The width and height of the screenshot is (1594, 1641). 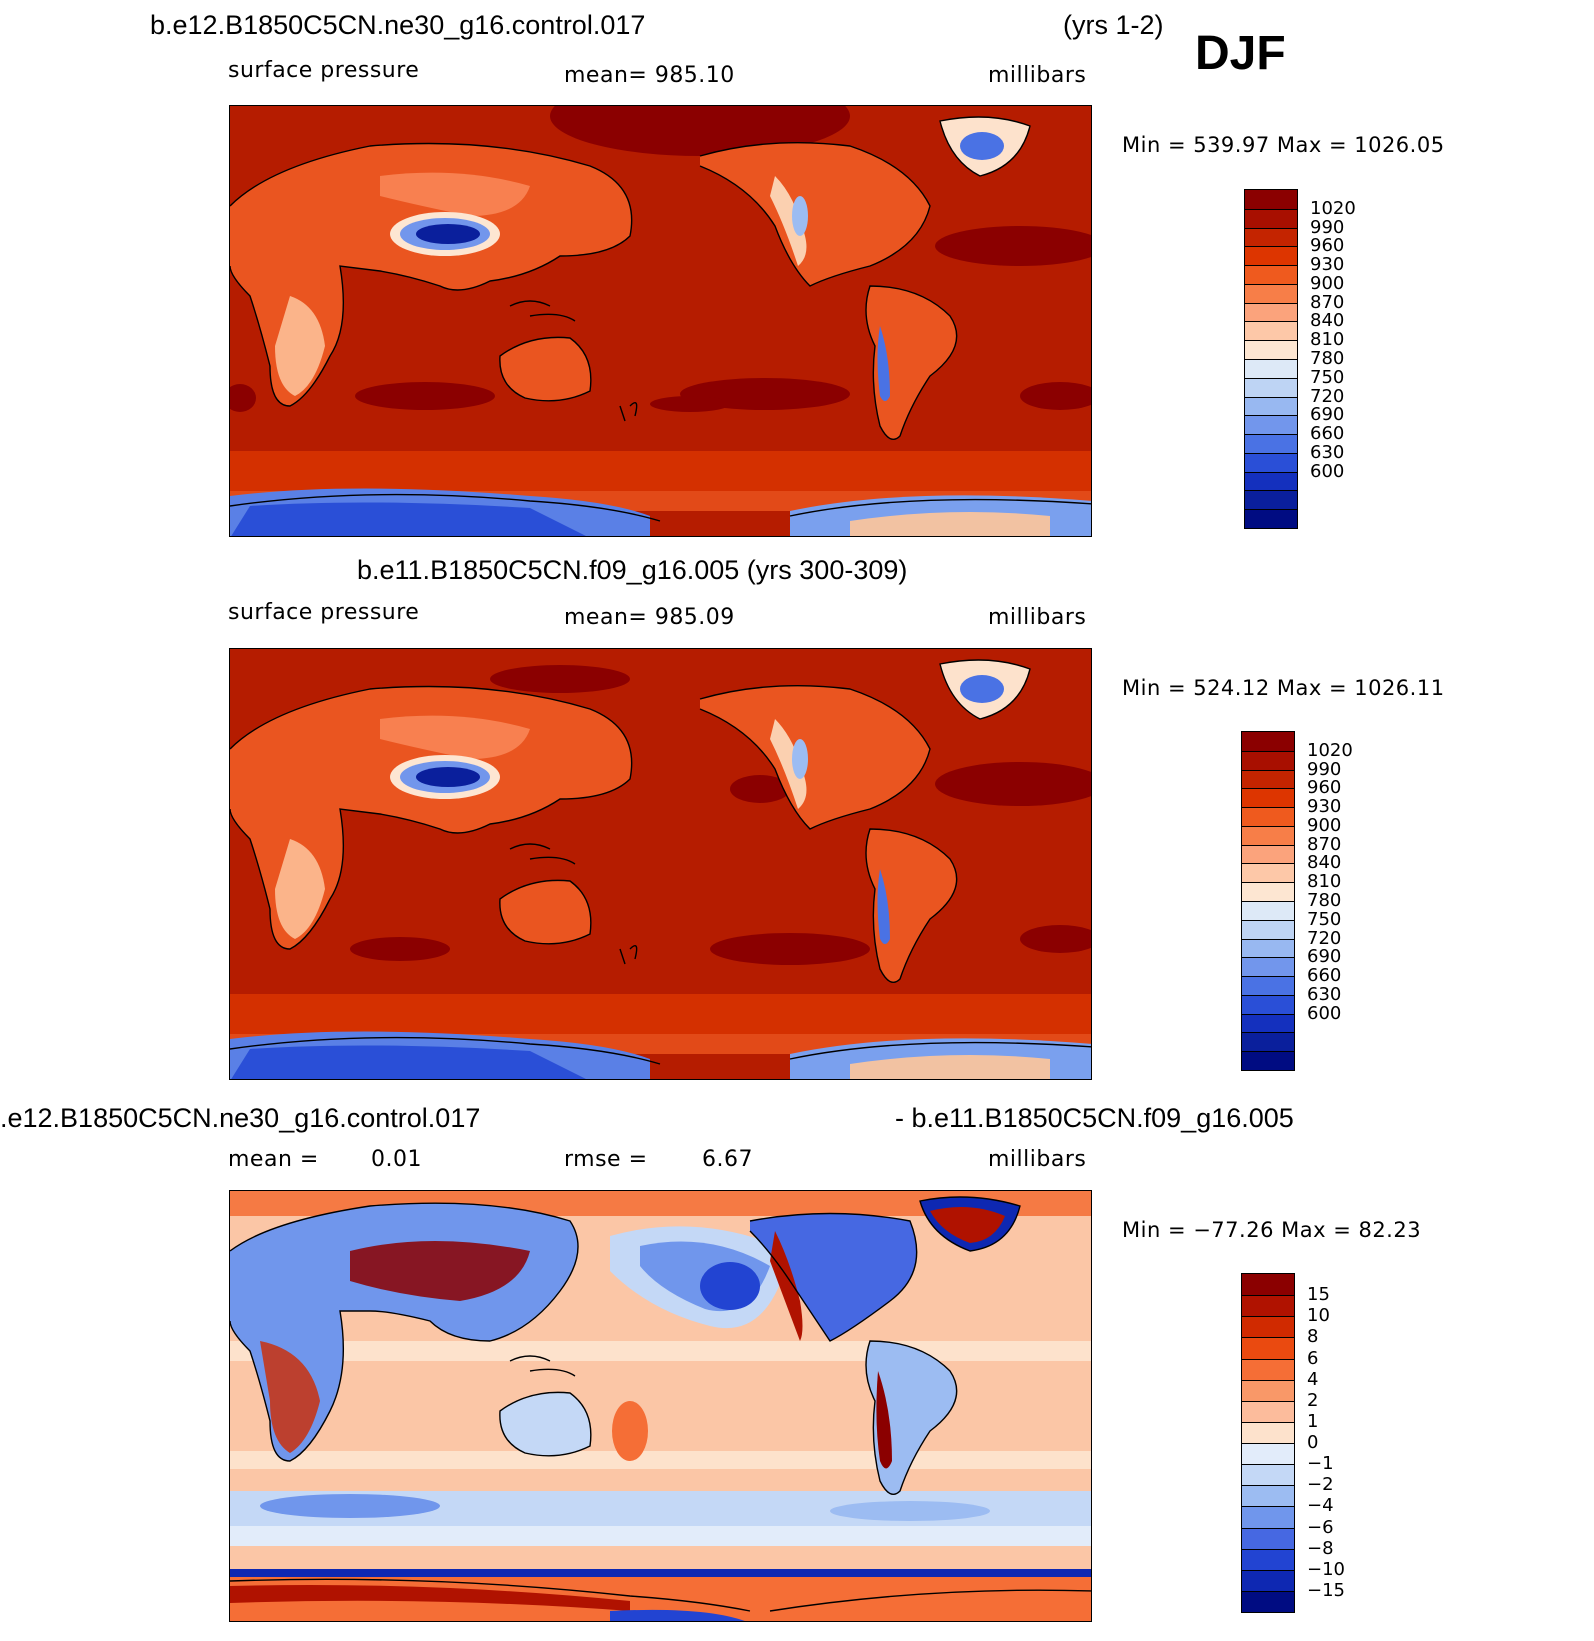 What do you see at coordinates (398, 25) in the screenshot?
I see `panel1-title-left: b.e12.B1850C5CN.ne30_g16.control.017` at bounding box center [398, 25].